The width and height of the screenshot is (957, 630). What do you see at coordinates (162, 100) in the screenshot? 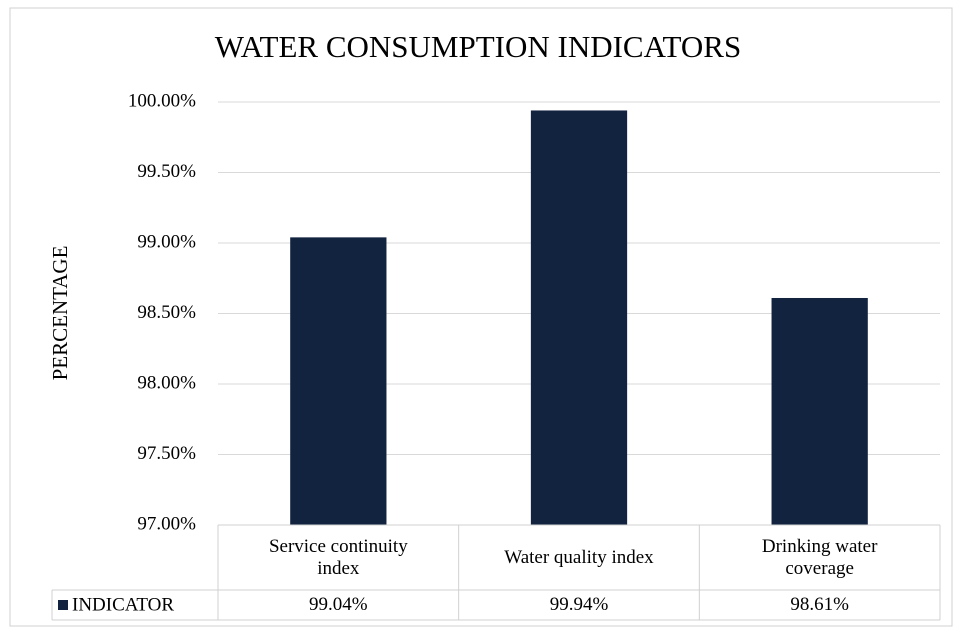
I see `y-tick-label: 100.00%` at bounding box center [162, 100].